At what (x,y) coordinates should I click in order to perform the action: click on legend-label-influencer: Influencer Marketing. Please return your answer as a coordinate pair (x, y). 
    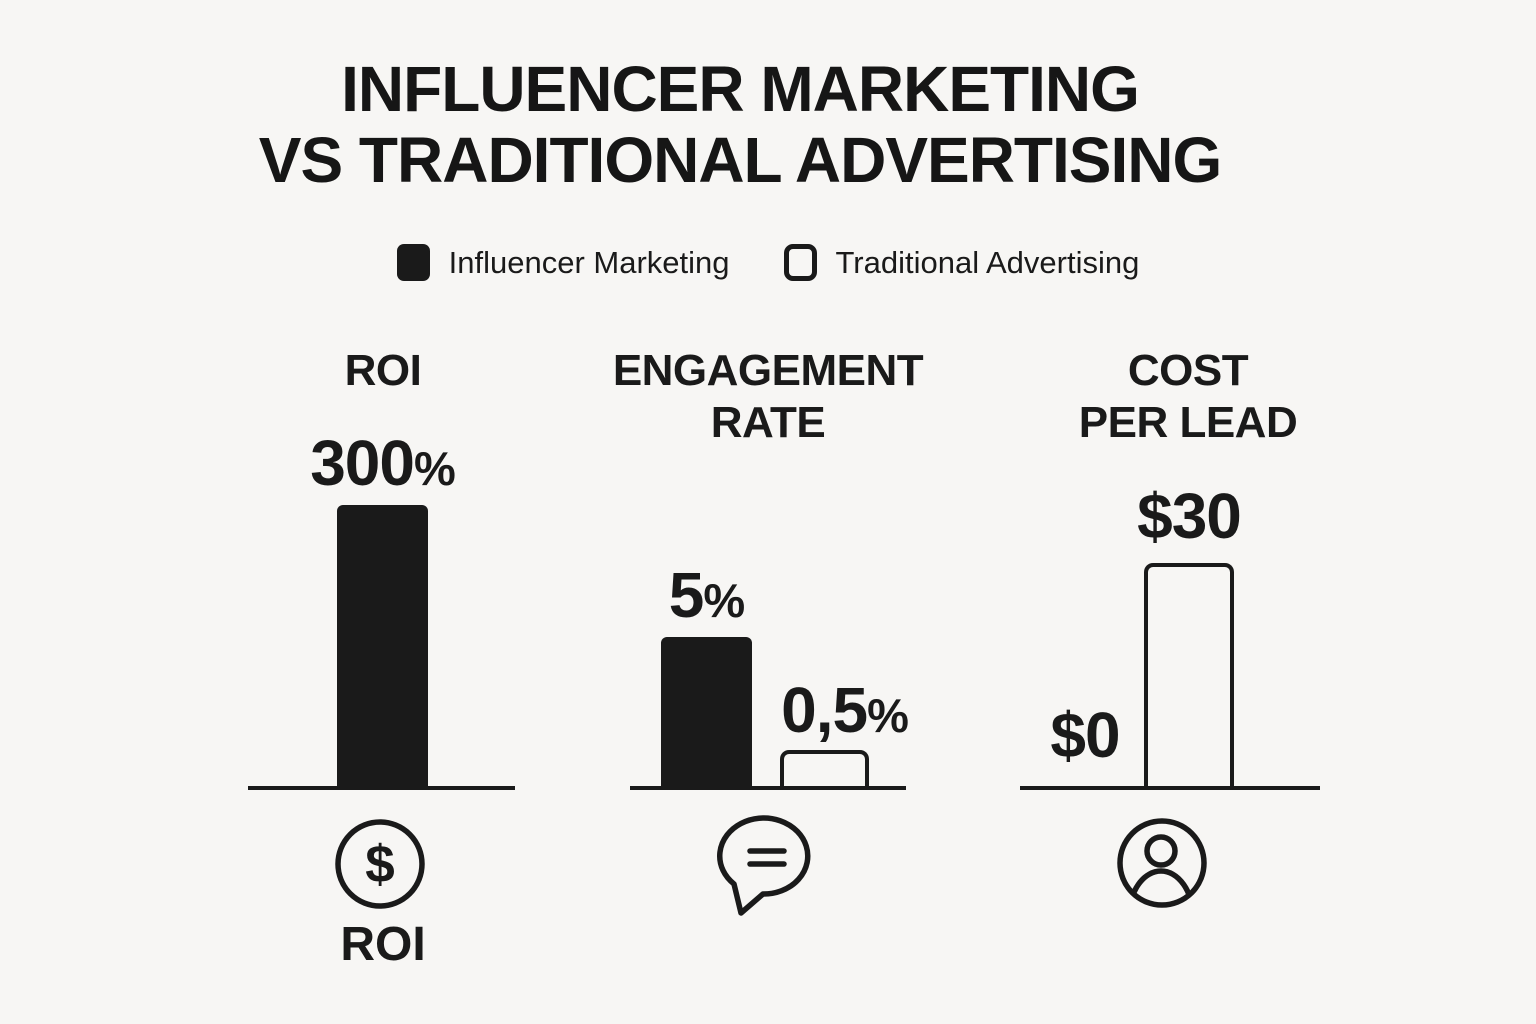
    Looking at the image, I should click on (589, 262).